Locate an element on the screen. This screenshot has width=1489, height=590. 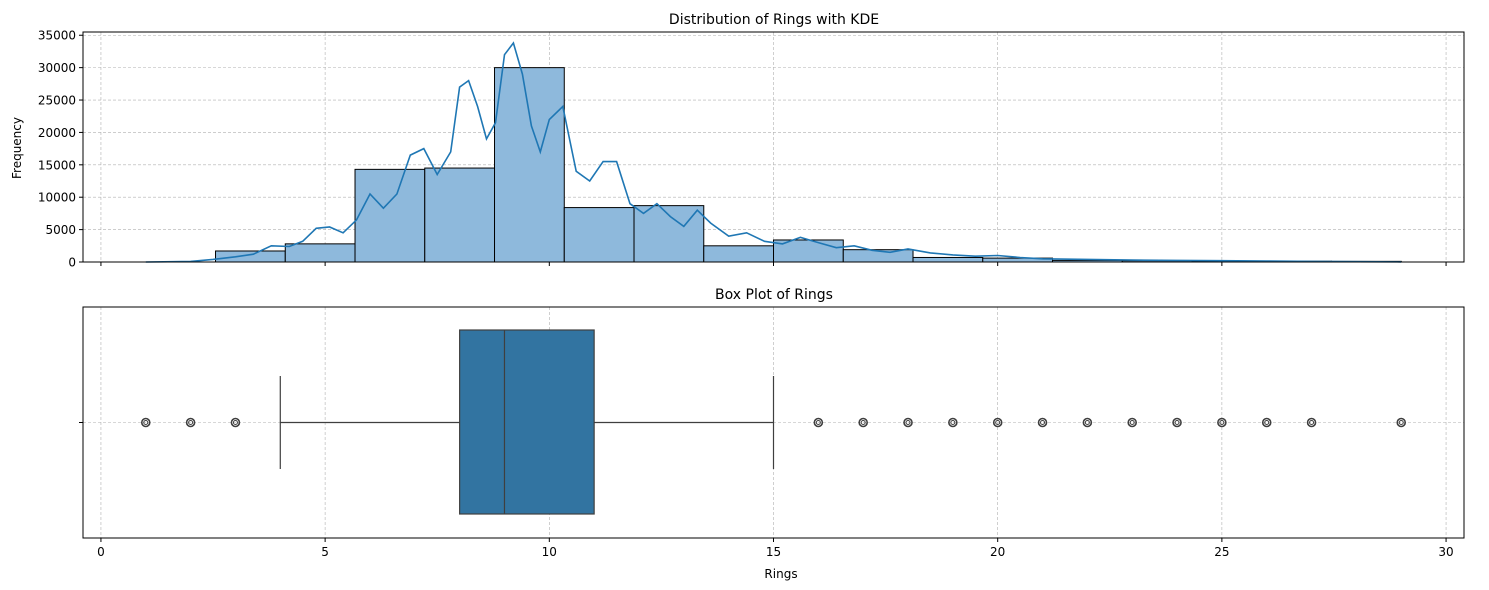
boxplot-x-ticks: 0 5 10 15 20 25 30 is located at coordinates (775, 548).